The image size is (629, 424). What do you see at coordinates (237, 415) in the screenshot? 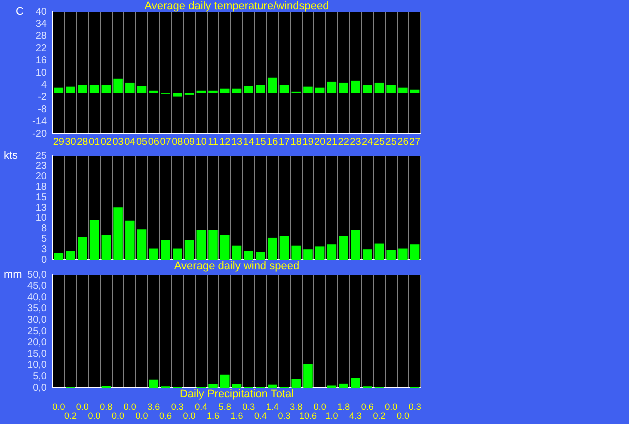
I see `text: 1.6` at bounding box center [237, 415].